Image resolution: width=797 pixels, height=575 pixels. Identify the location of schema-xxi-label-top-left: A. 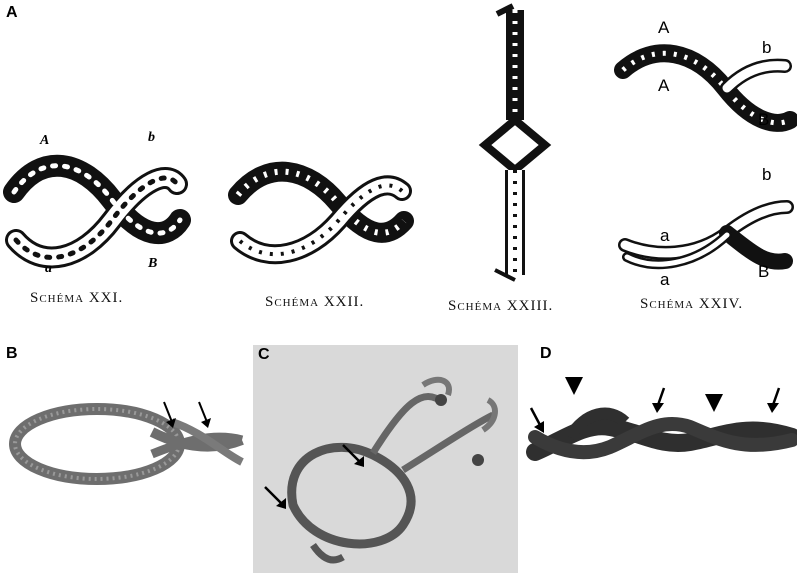
(45, 140).